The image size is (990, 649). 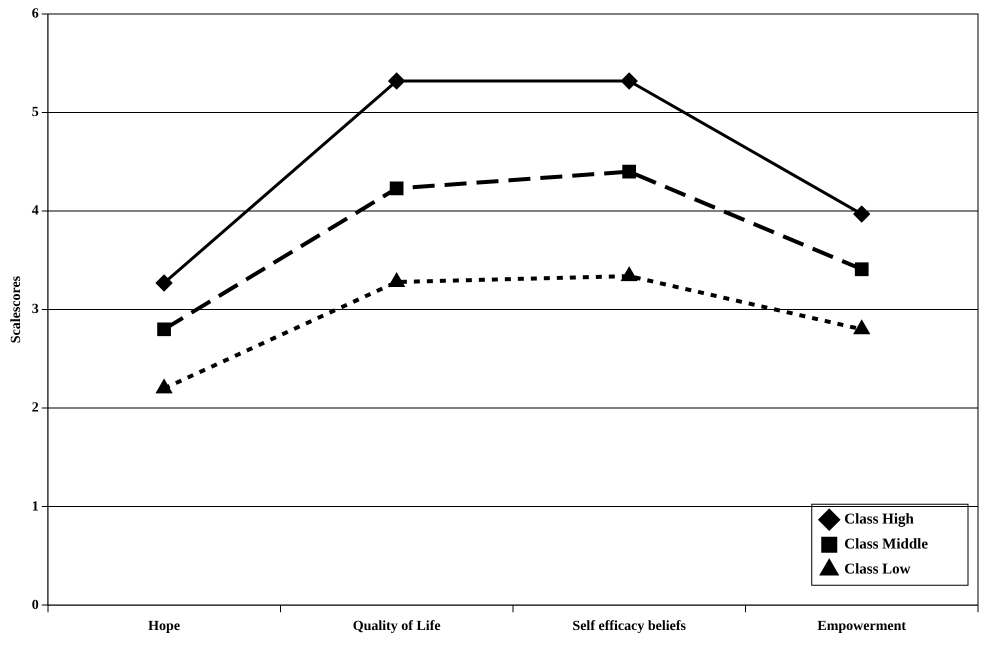 I want to click on y-tick-label: 2, so click(x=35, y=408).